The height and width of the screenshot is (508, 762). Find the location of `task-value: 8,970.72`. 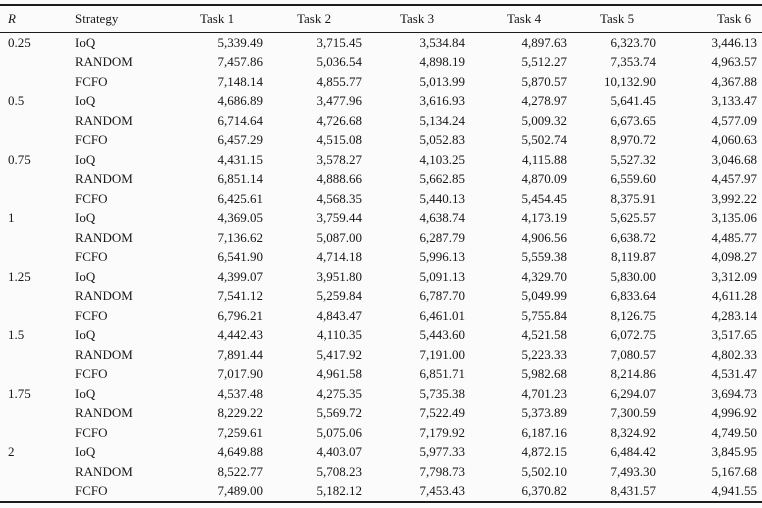

task-value: 8,970.72 is located at coordinates (633, 140).